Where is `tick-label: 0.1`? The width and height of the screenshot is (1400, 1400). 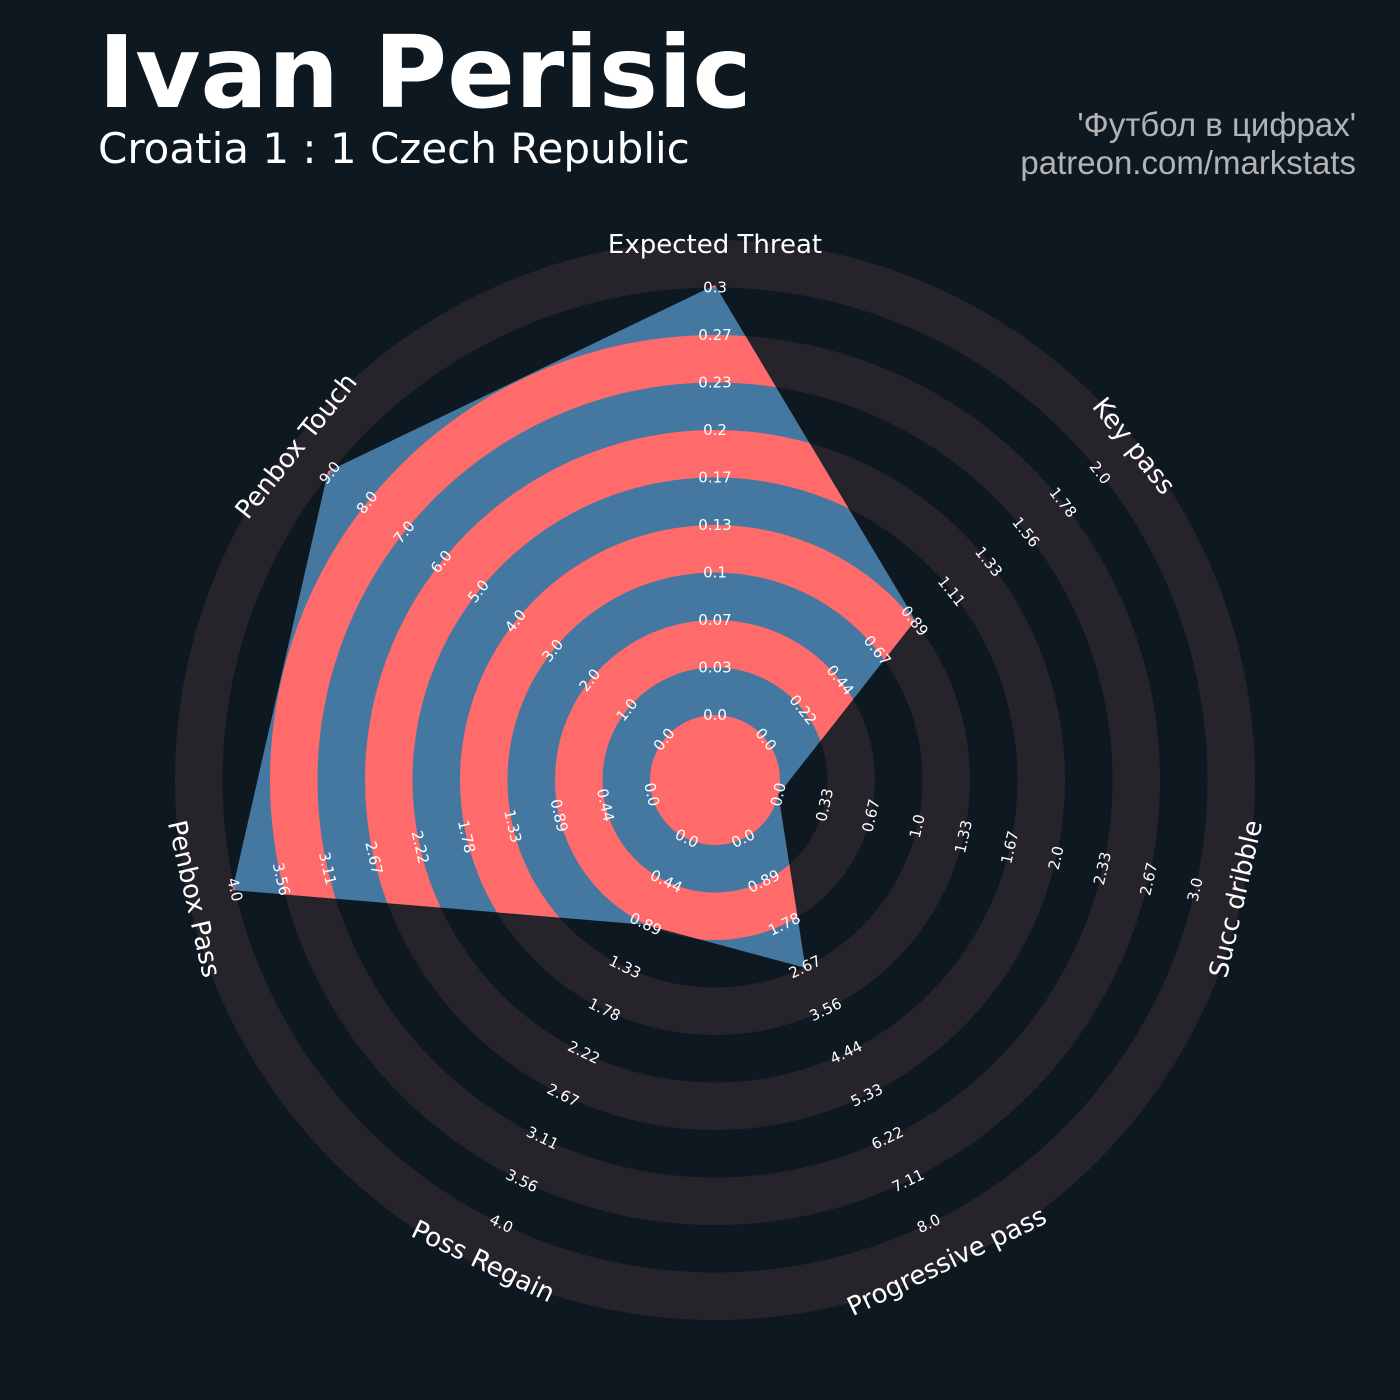 tick-label: 0.1 is located at coordinates (715, 573).